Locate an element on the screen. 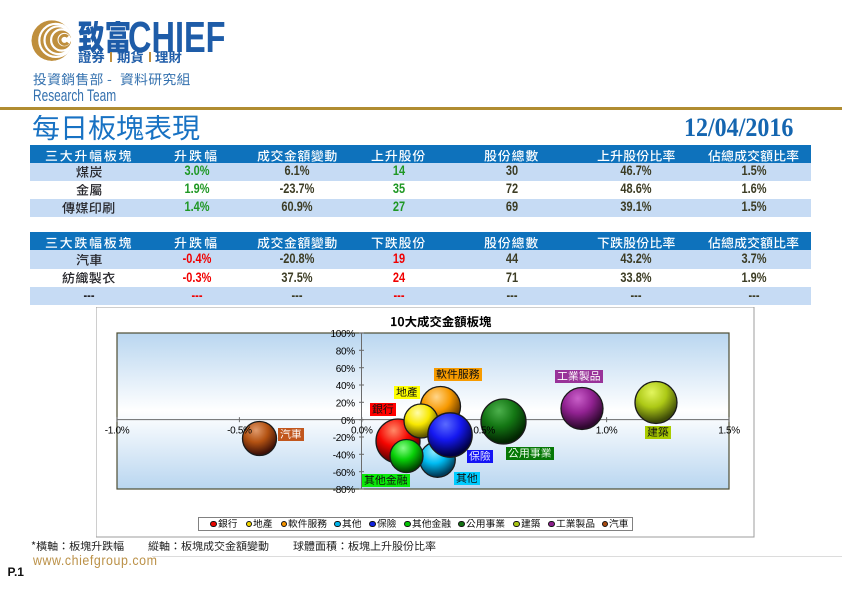 The width and height of the screenshot is (842, 595). svg-text: 1.0% is located at coordinates (606, 430).